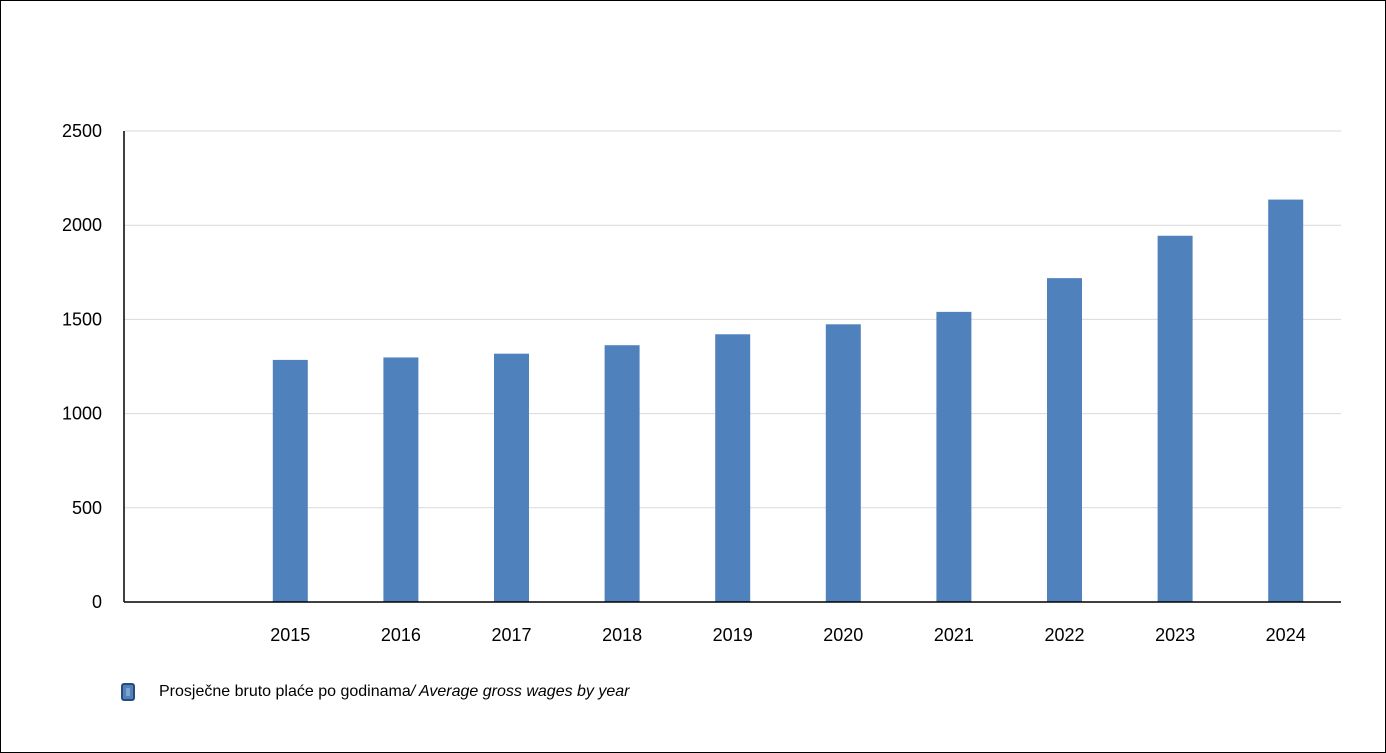 The height and width of the screenshot is (753, 1386). Describe the element at coordinates (290, 635) in the screenshot. I see `x-tick-label: 2015` at that location.